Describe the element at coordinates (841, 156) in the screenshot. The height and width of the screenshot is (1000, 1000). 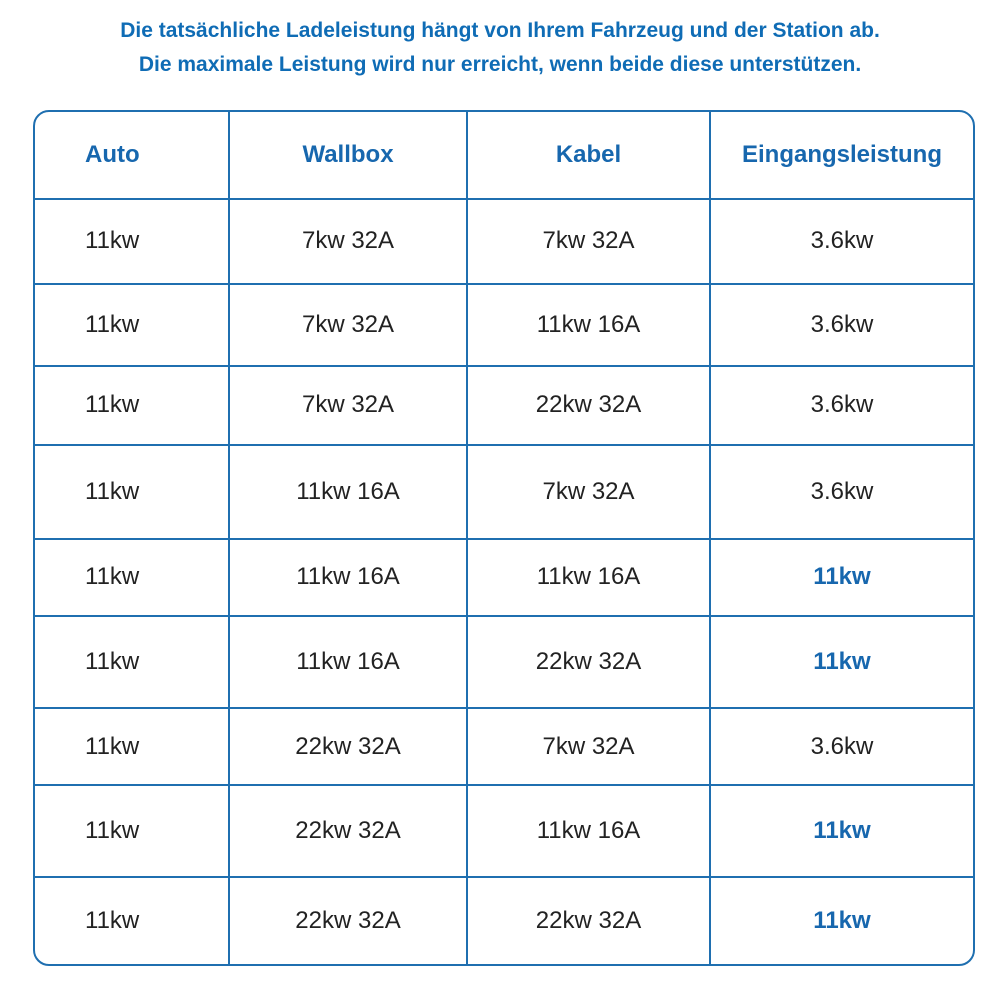
I see `header-eingangsleistung: Eingangsleistung` at that location.